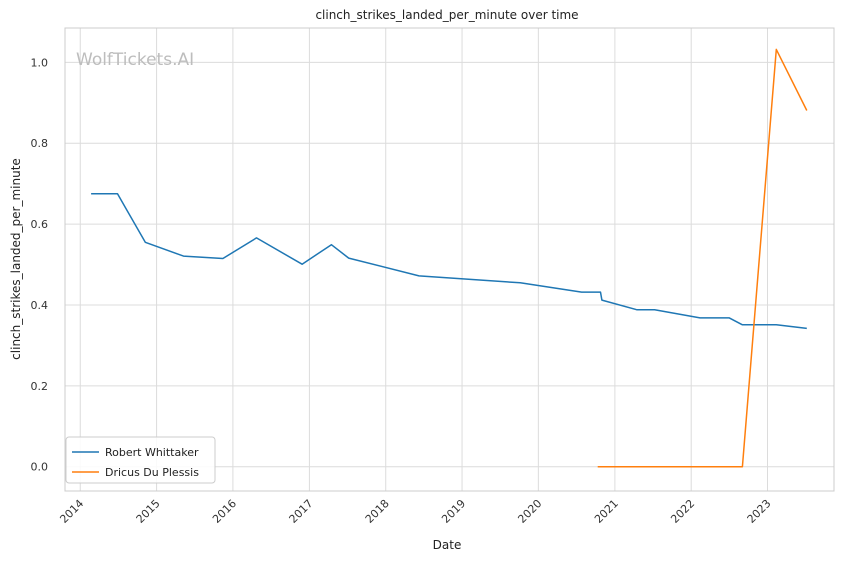 This screenshot has height=561, width=844. I want to click on legend-label-dricus-du-plessis: Dricus Du Plessis, so click(152, 472).